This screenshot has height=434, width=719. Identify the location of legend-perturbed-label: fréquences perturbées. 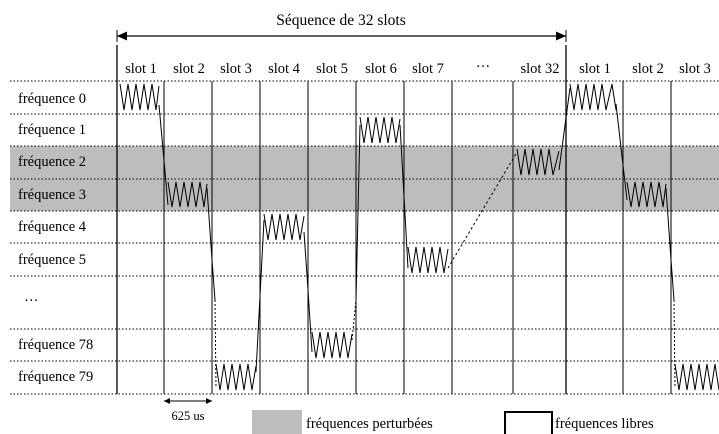
(369, 424).